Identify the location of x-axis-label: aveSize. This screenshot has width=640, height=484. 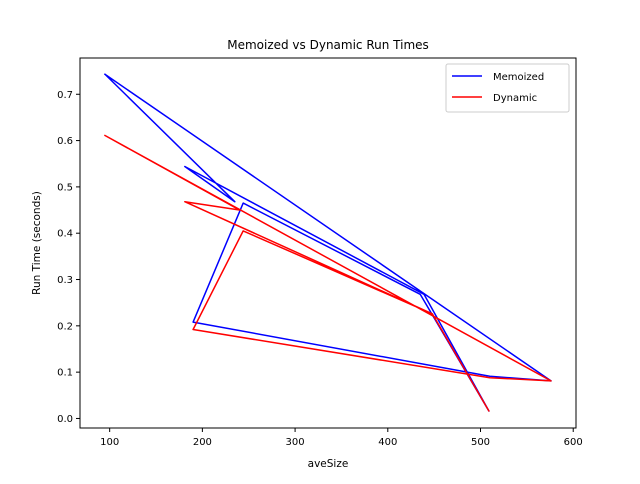
(328, 464).